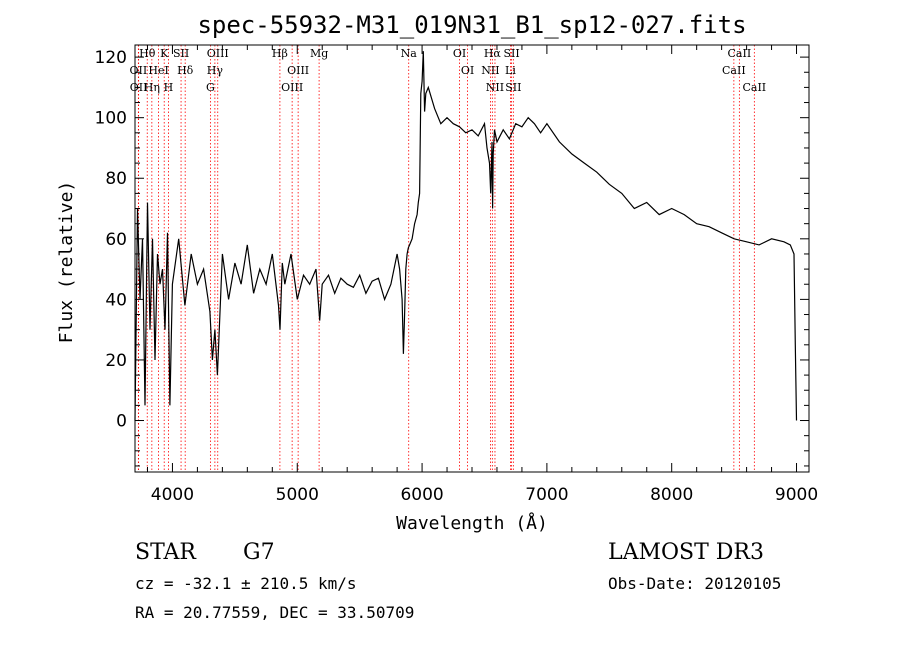 The image size is (900, 649). What do you see at coordinates (158, 70) in the screenshot?
I see `marker-label-4: HeI` at bounding box center [158, 70].